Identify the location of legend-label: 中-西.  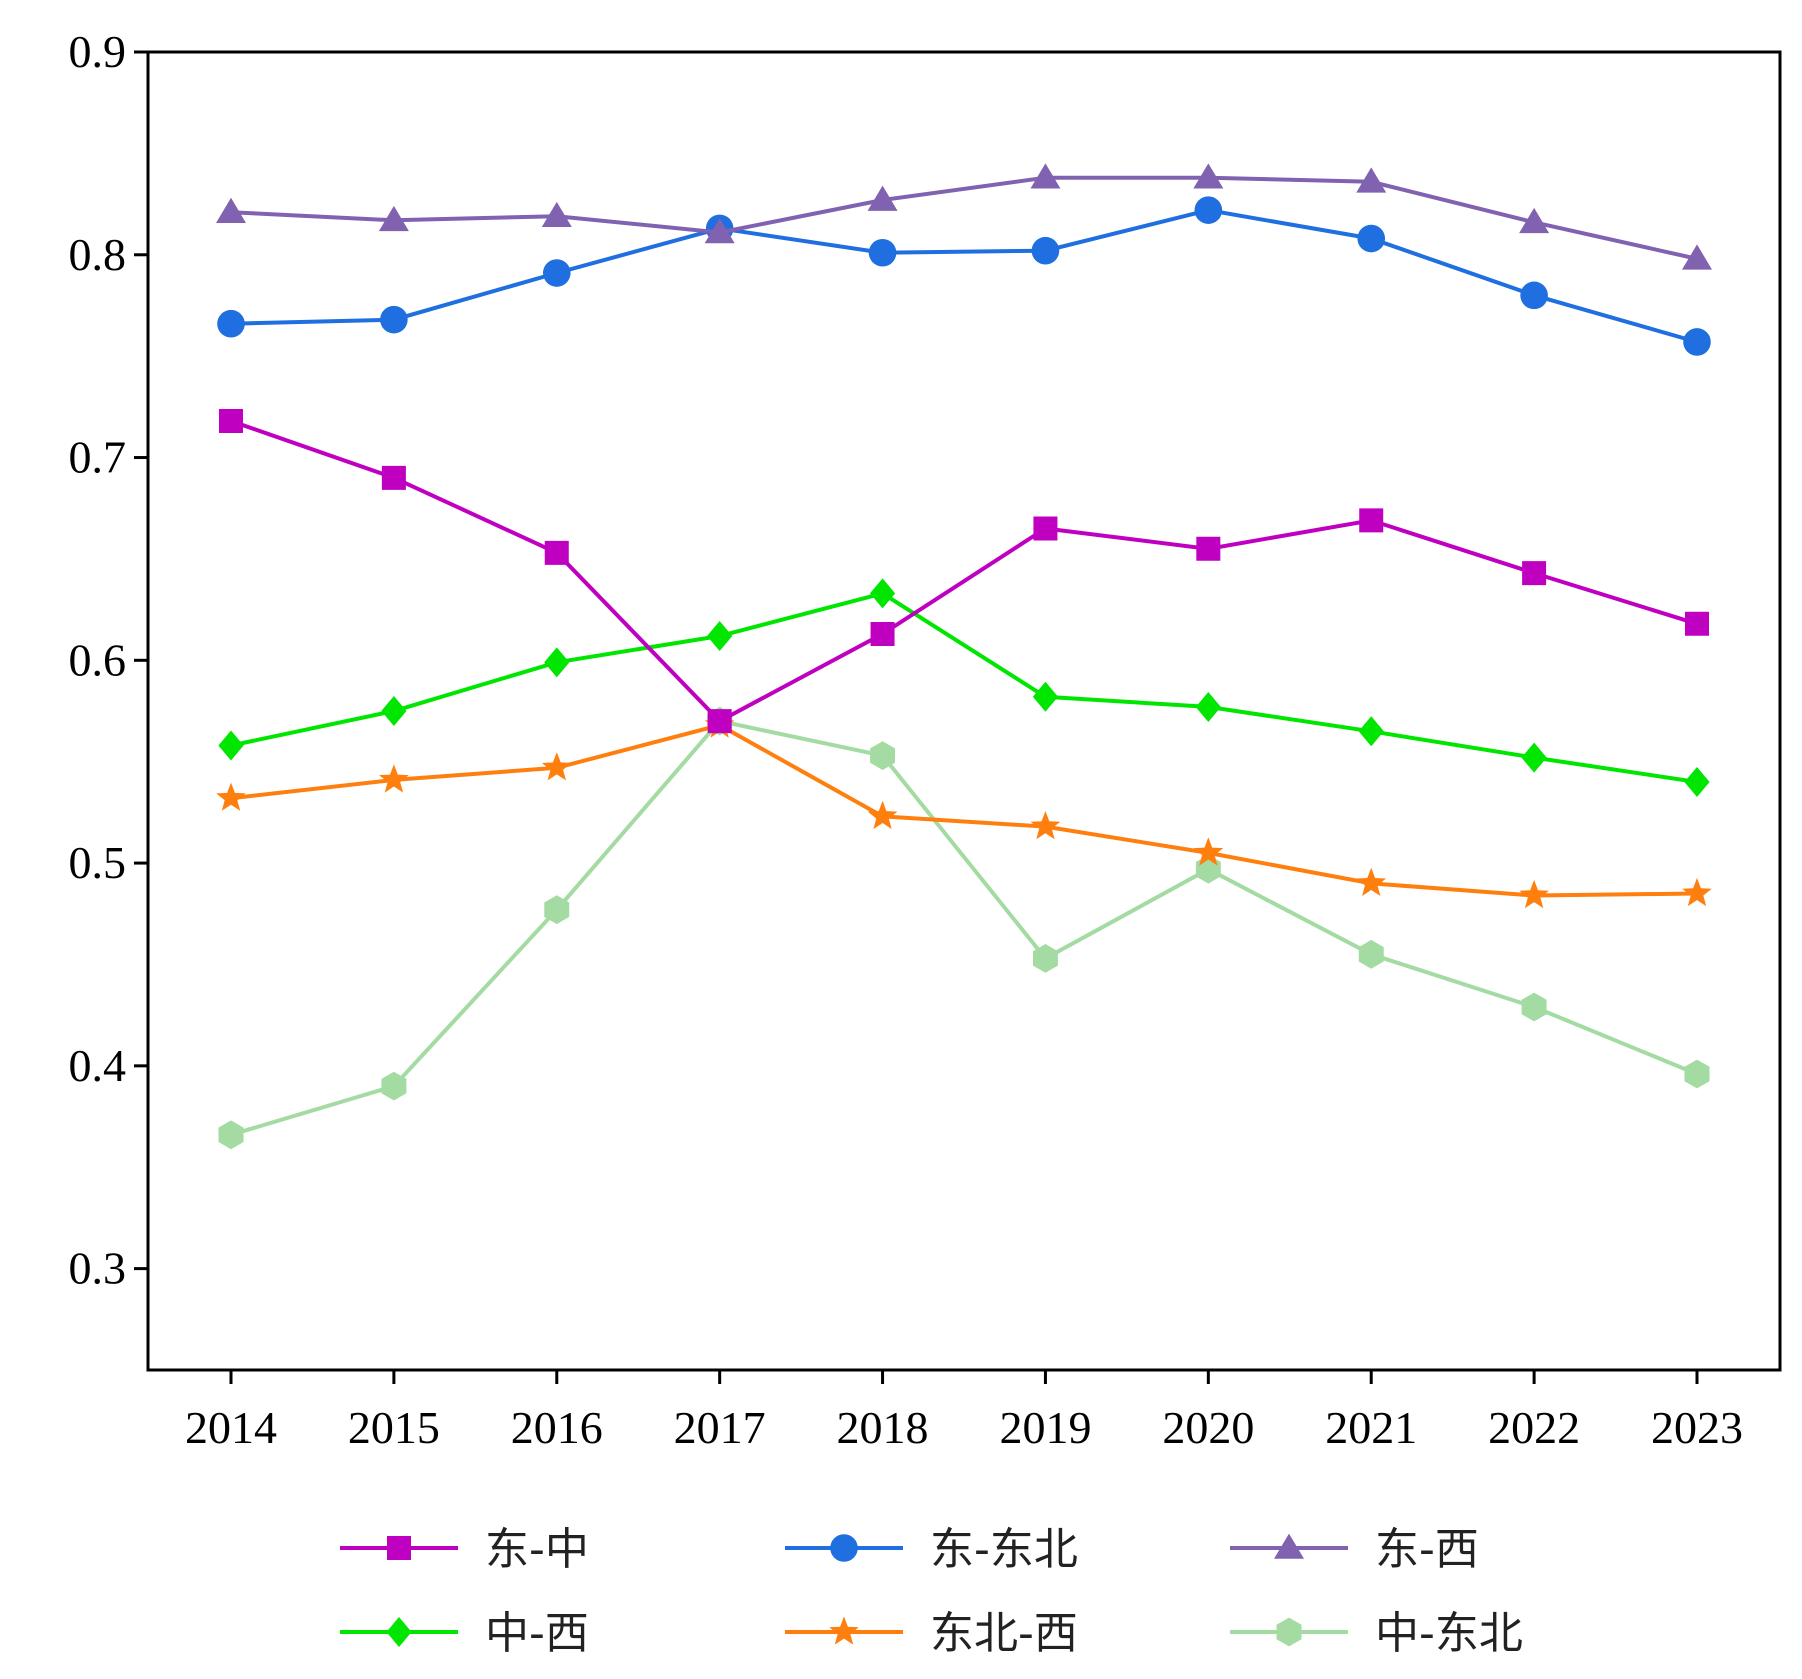
(537, 1633).